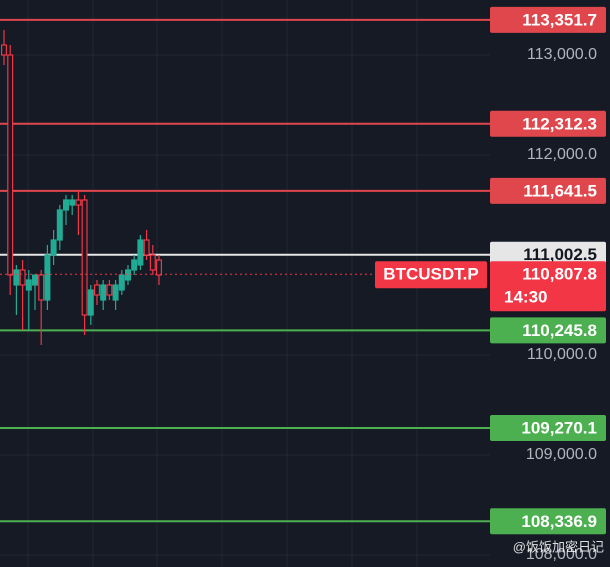 The height and width of the screenshot is (567, 610). Describe the element at coordinates (525, 297) in the screenshot. I see `countdown-label: 14:30` at that location.